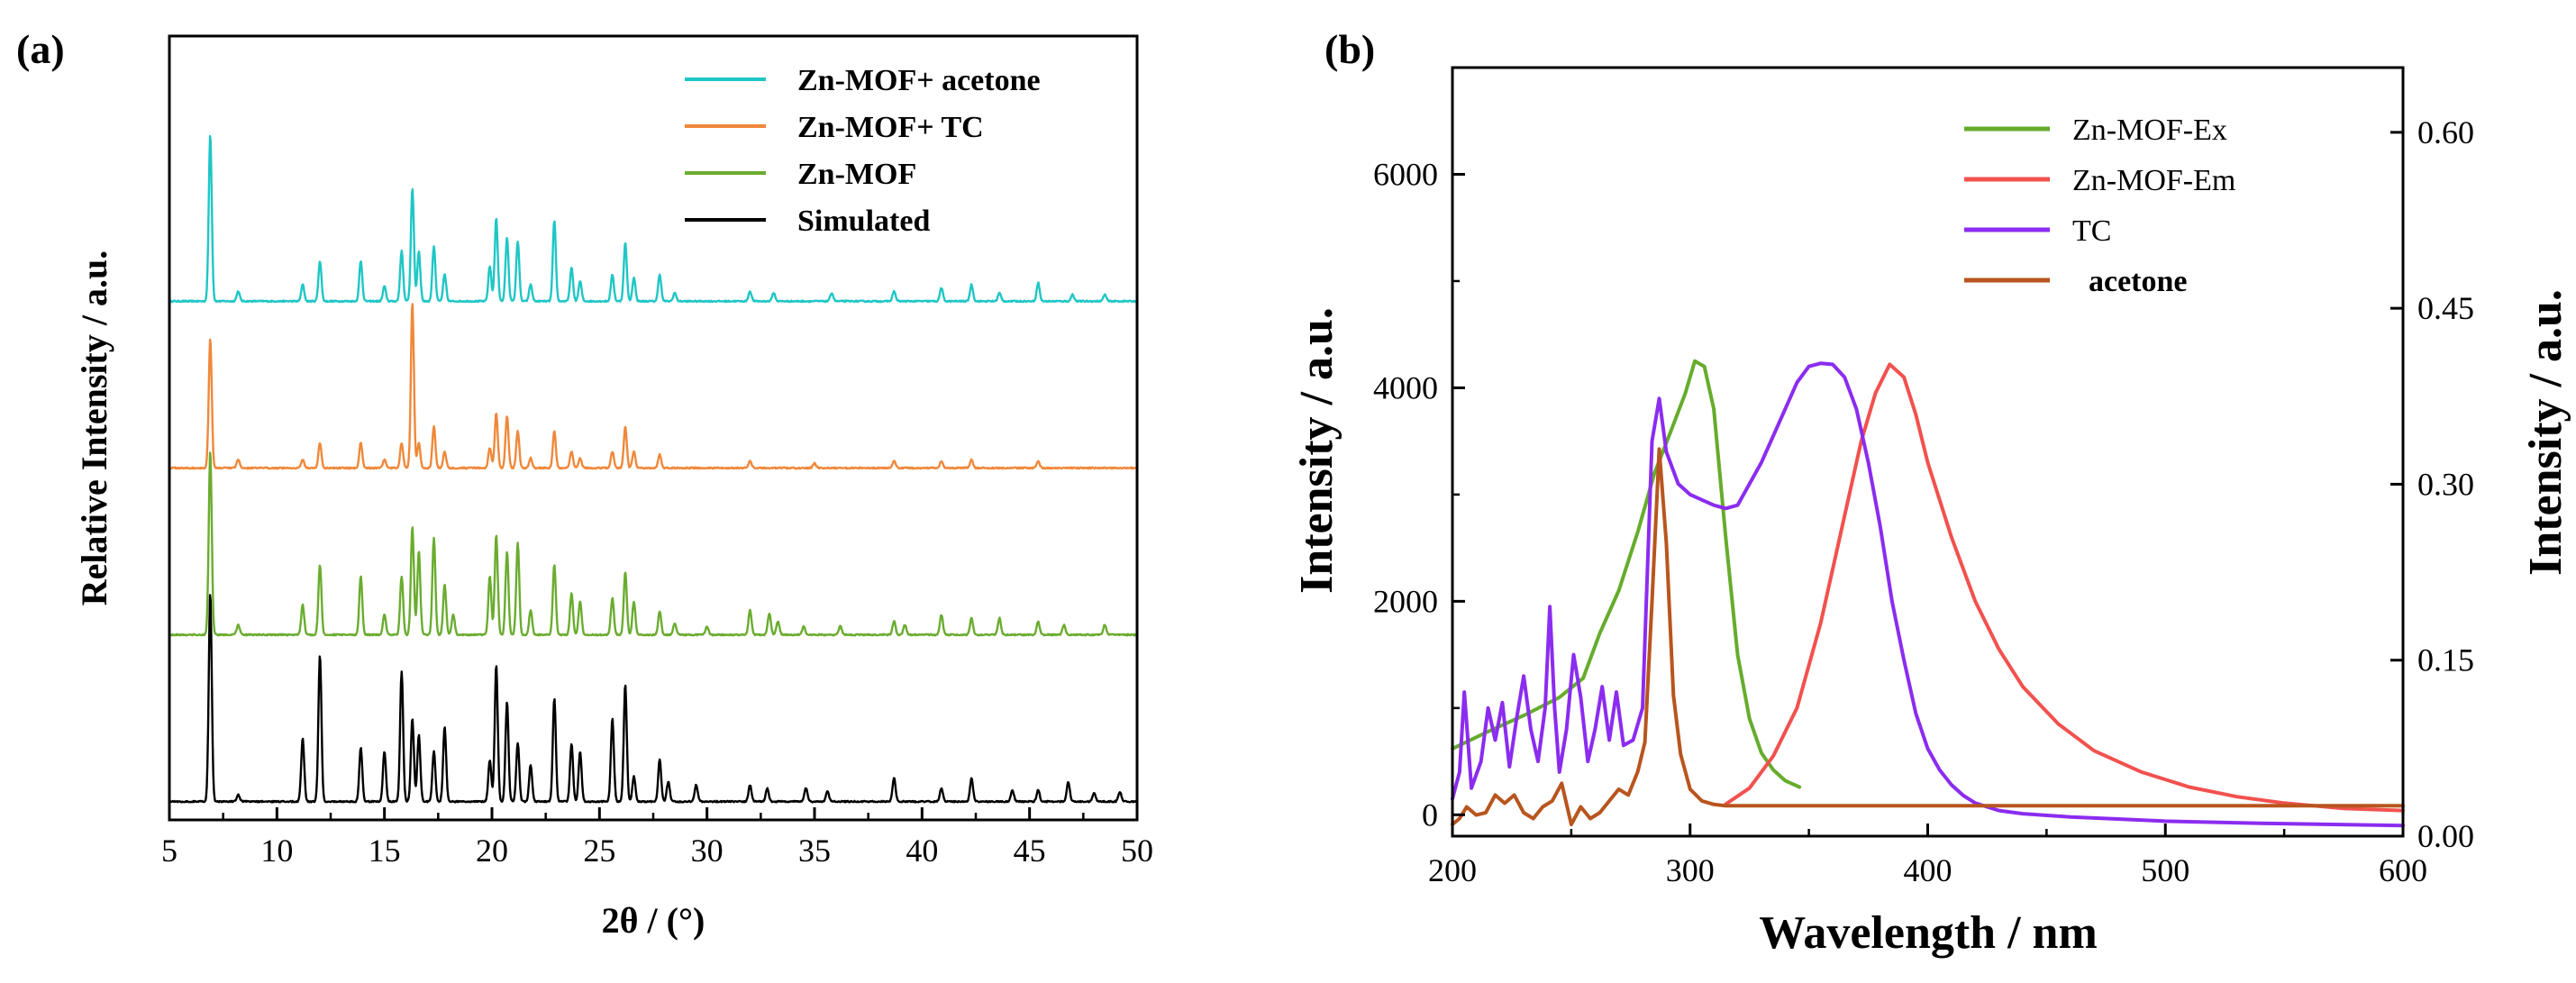 This screenshot has height=983, width=2576. What do you see at coordinates (2064, 587) in the screenshot?
I see `series-line-zn-mof-em` at bounding box center [2064, 587].